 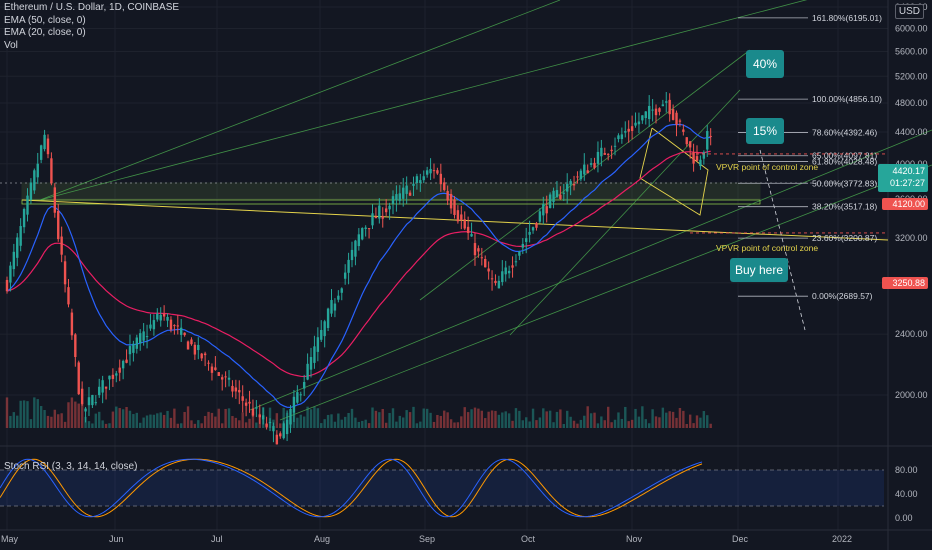 I want to click on symbol-title: Ethereum / U.S. Dollar, 1D, COINBASE, so click(x=92, y=7).